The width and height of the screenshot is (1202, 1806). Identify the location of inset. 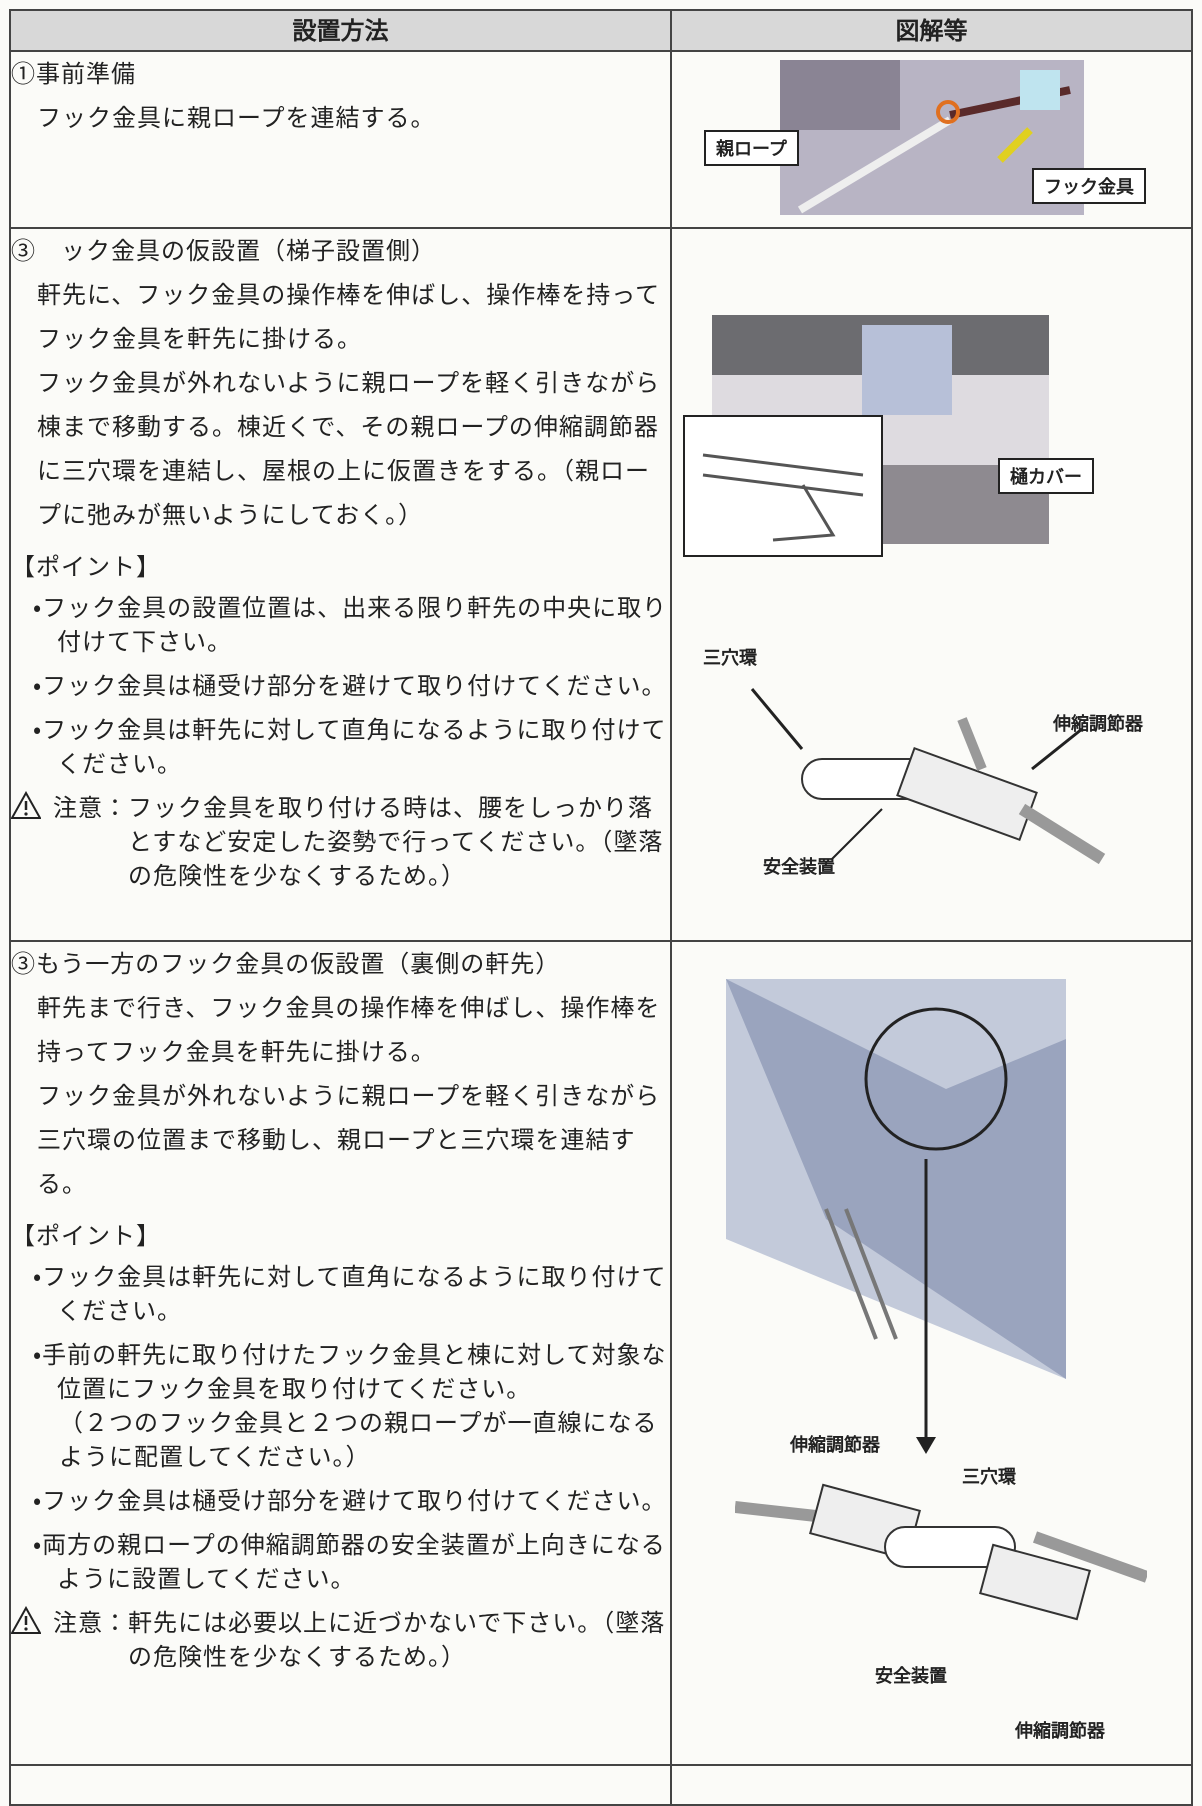
(783, 486).